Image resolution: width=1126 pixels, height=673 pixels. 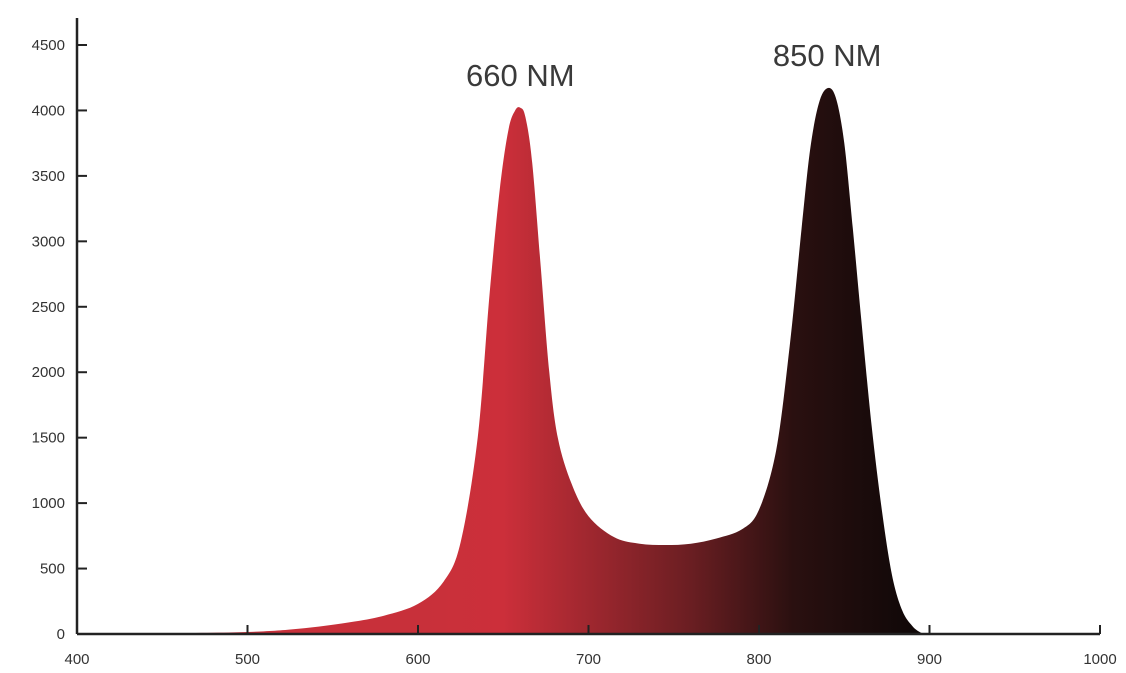 I want to click on x-tick-label: 600, so click(x=417, y=659).